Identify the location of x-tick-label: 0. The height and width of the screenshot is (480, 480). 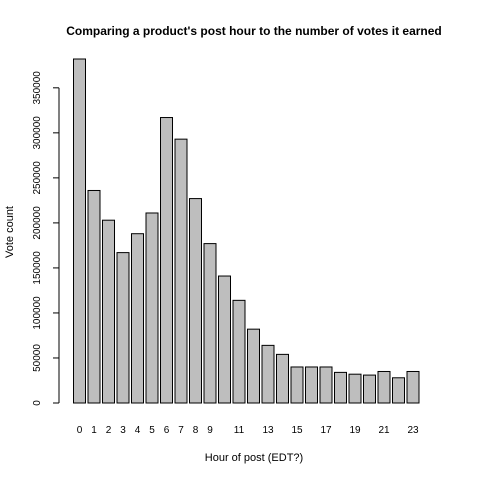
(80, 430).